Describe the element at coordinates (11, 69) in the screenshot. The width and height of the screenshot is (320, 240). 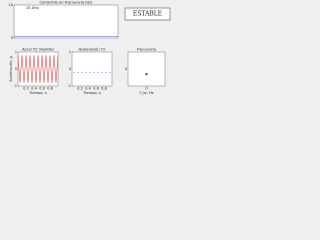
I see `y-axis-label: Aceleración, g` at that location.